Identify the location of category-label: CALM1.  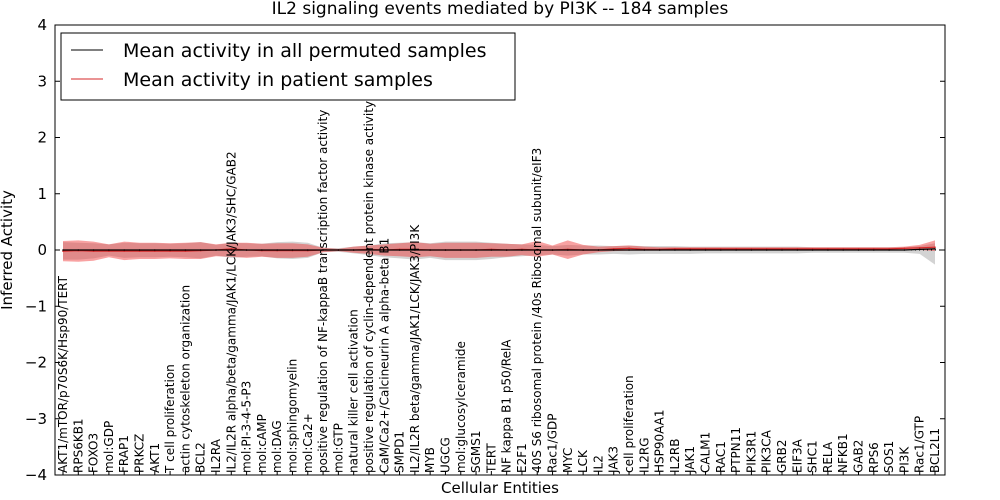
(706, 452).